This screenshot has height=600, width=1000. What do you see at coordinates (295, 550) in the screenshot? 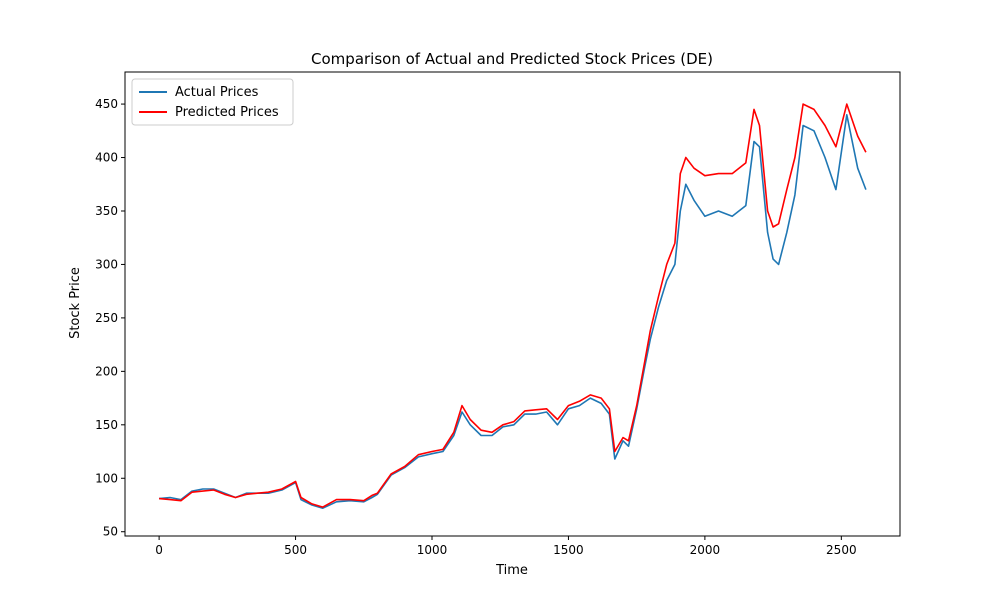
I see `x-tick-label: 500` at bounding box center [295, 550].